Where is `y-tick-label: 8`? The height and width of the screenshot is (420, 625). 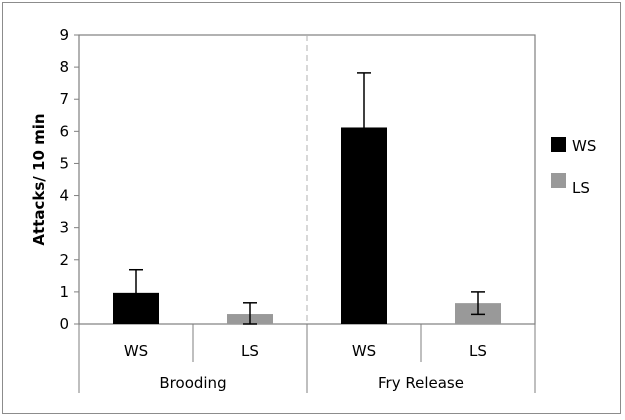 y-tick-label: 8 is located at coordinates (64, 67).